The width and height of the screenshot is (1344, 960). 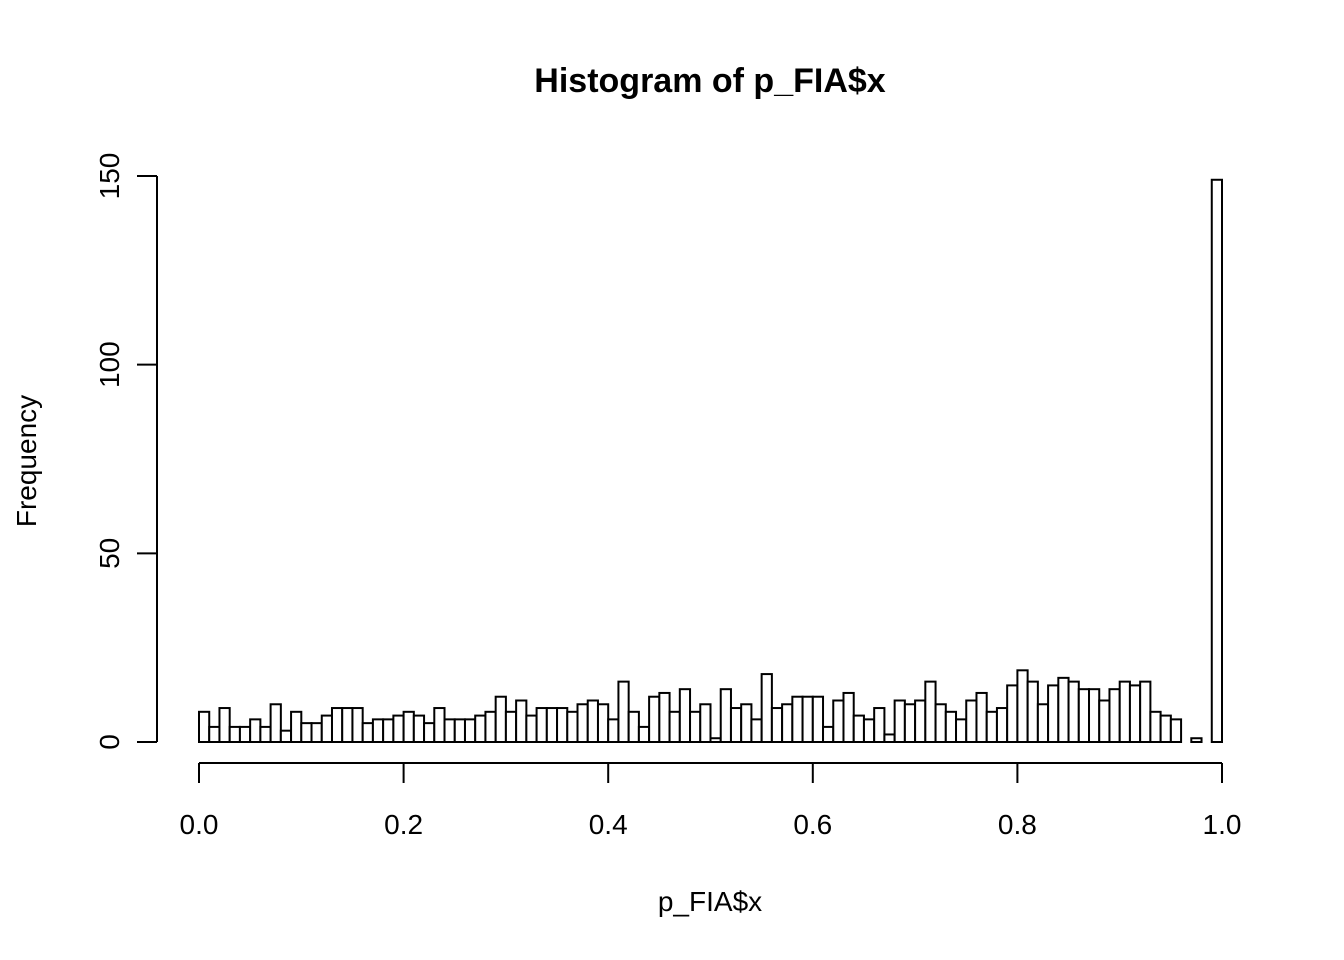 What do you see at coordinates (709, 81) in the screenshot?
I see `chart-title: Histogram of p_FIA$x` at bounding box center [709, 81].